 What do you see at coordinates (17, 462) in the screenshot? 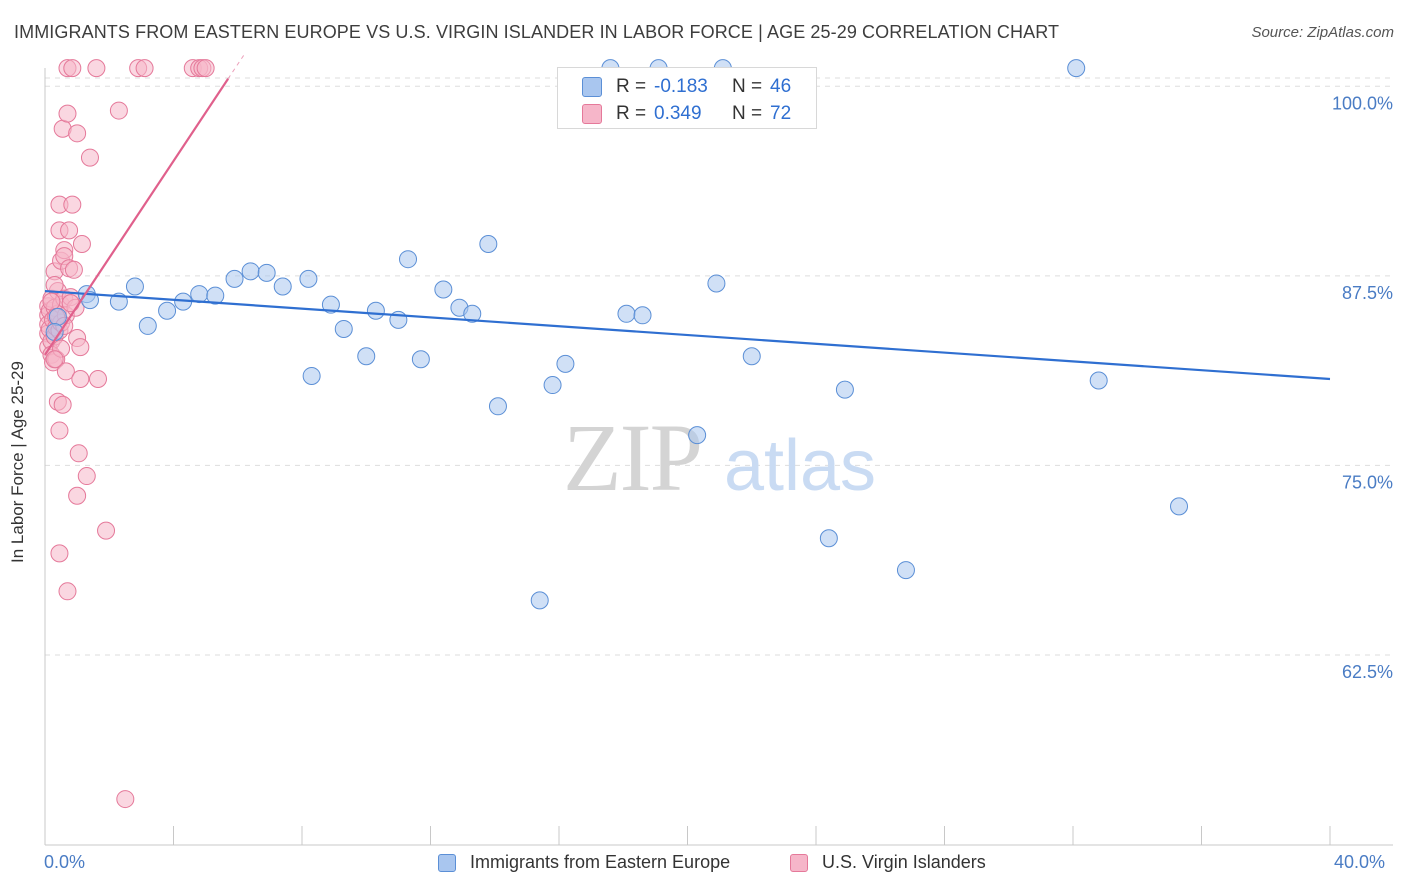
I see `y-axis-label: In Labor Force | Age 25-29` at bounding box center [17, 462].